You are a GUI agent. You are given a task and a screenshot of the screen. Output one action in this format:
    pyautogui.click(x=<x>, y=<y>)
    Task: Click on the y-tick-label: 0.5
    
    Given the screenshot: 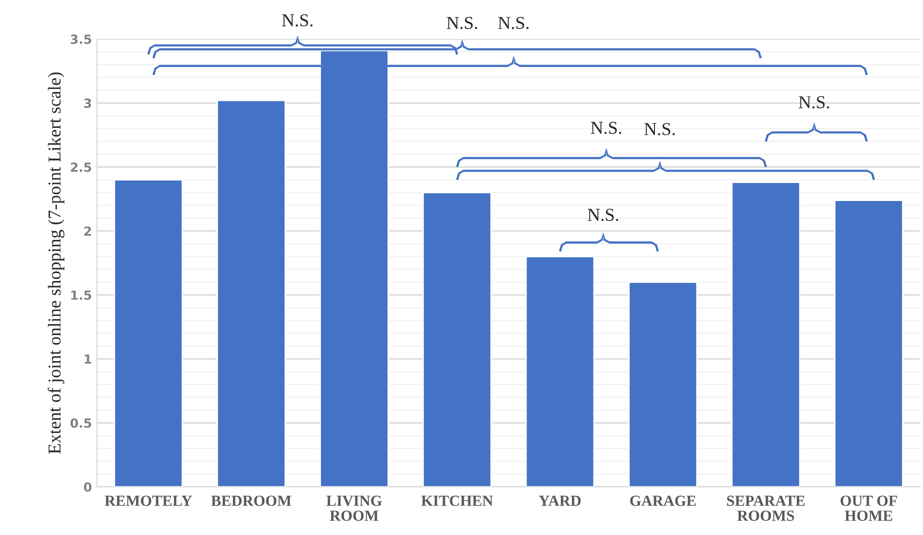 What is the action you would take?
    pyautogui.click(x=81, y=423)
    